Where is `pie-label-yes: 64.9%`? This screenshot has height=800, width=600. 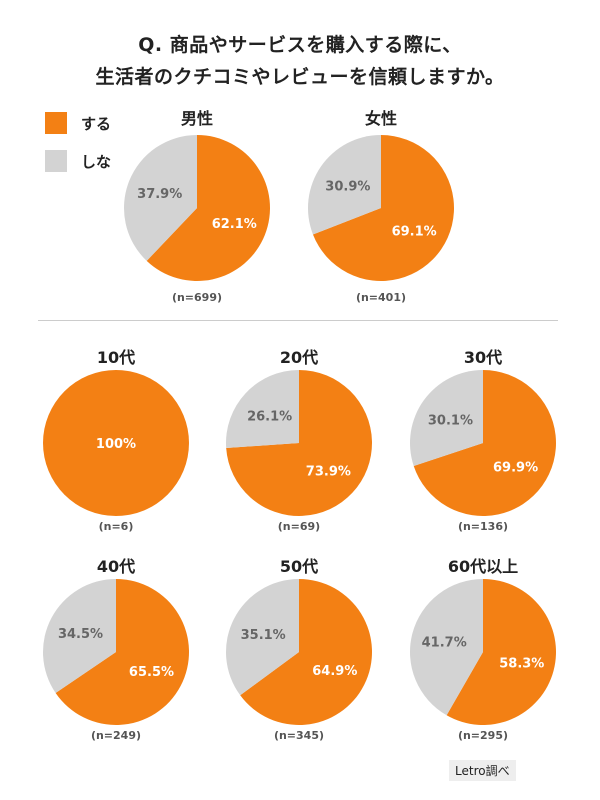
pie-label-yes: 64.9% is located at coordinates (334, 671).